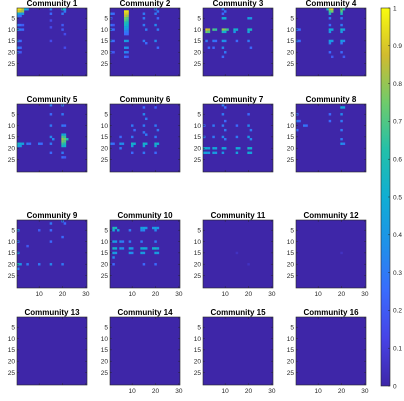 The width and height of the screenshot is (404, 401). What do you see at coordinates (397, 122) in the screenshot?
I see `colorbar-tick-label: 0.7` at bounding box center [397, 122].